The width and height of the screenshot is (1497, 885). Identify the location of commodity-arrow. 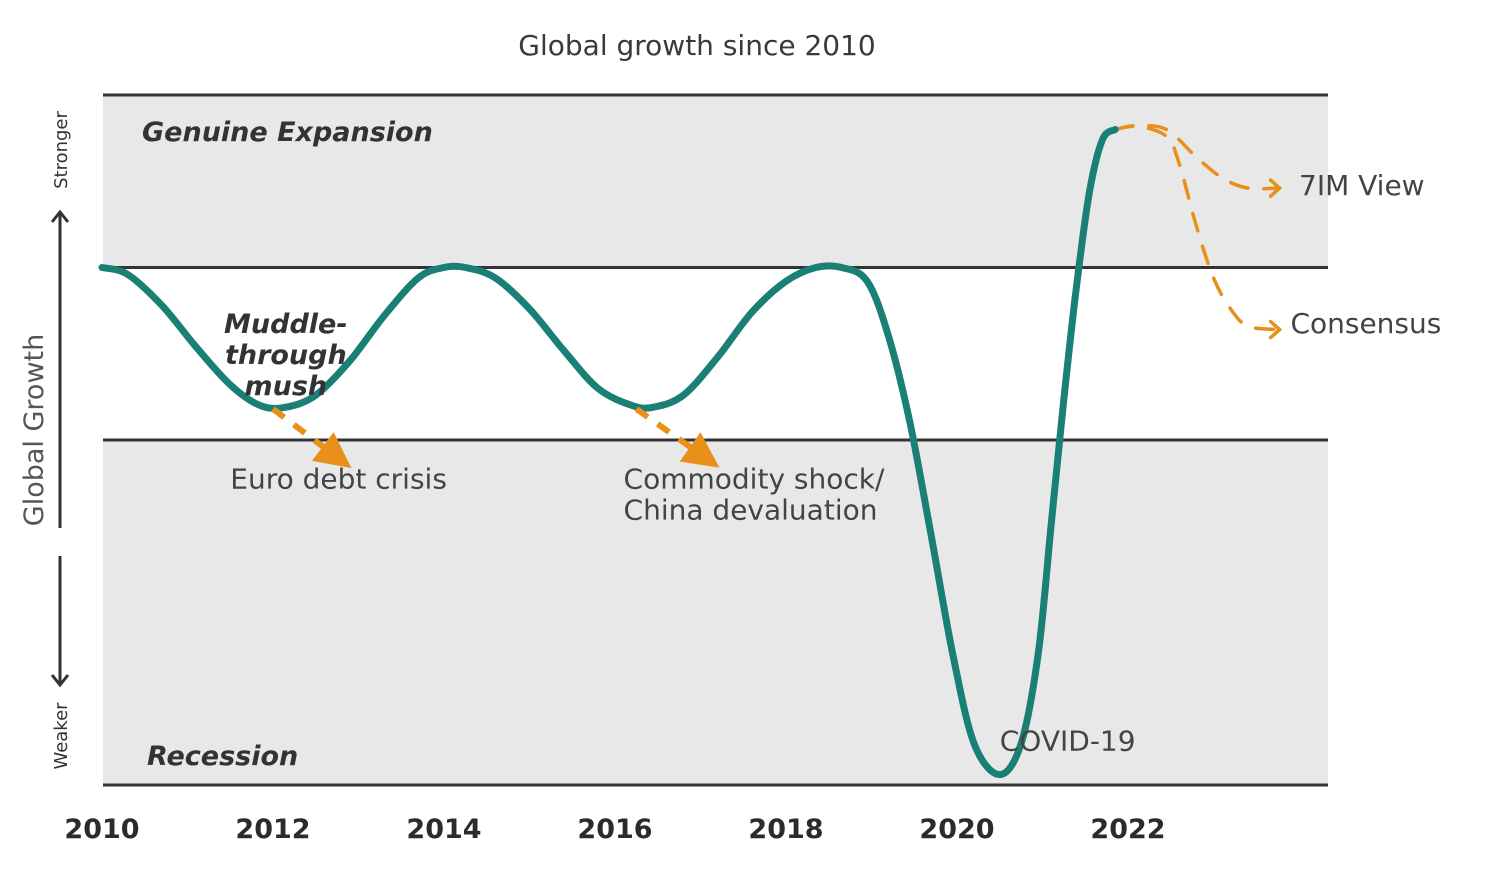
(677, 437).